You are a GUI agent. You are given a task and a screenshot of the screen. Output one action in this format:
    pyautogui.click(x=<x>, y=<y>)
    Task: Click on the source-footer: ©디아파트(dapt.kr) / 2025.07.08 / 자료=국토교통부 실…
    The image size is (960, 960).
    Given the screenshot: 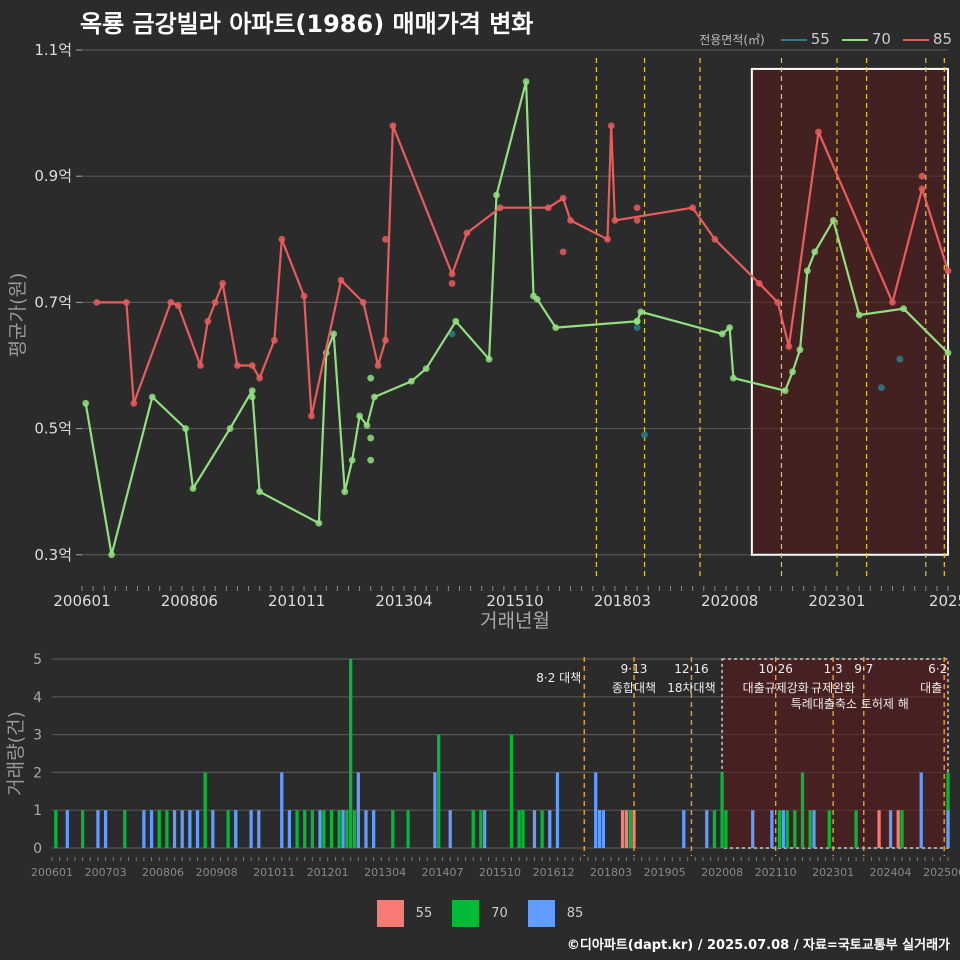 What is the action you would take?
    pyautogui.click(x=758, y=945)
    